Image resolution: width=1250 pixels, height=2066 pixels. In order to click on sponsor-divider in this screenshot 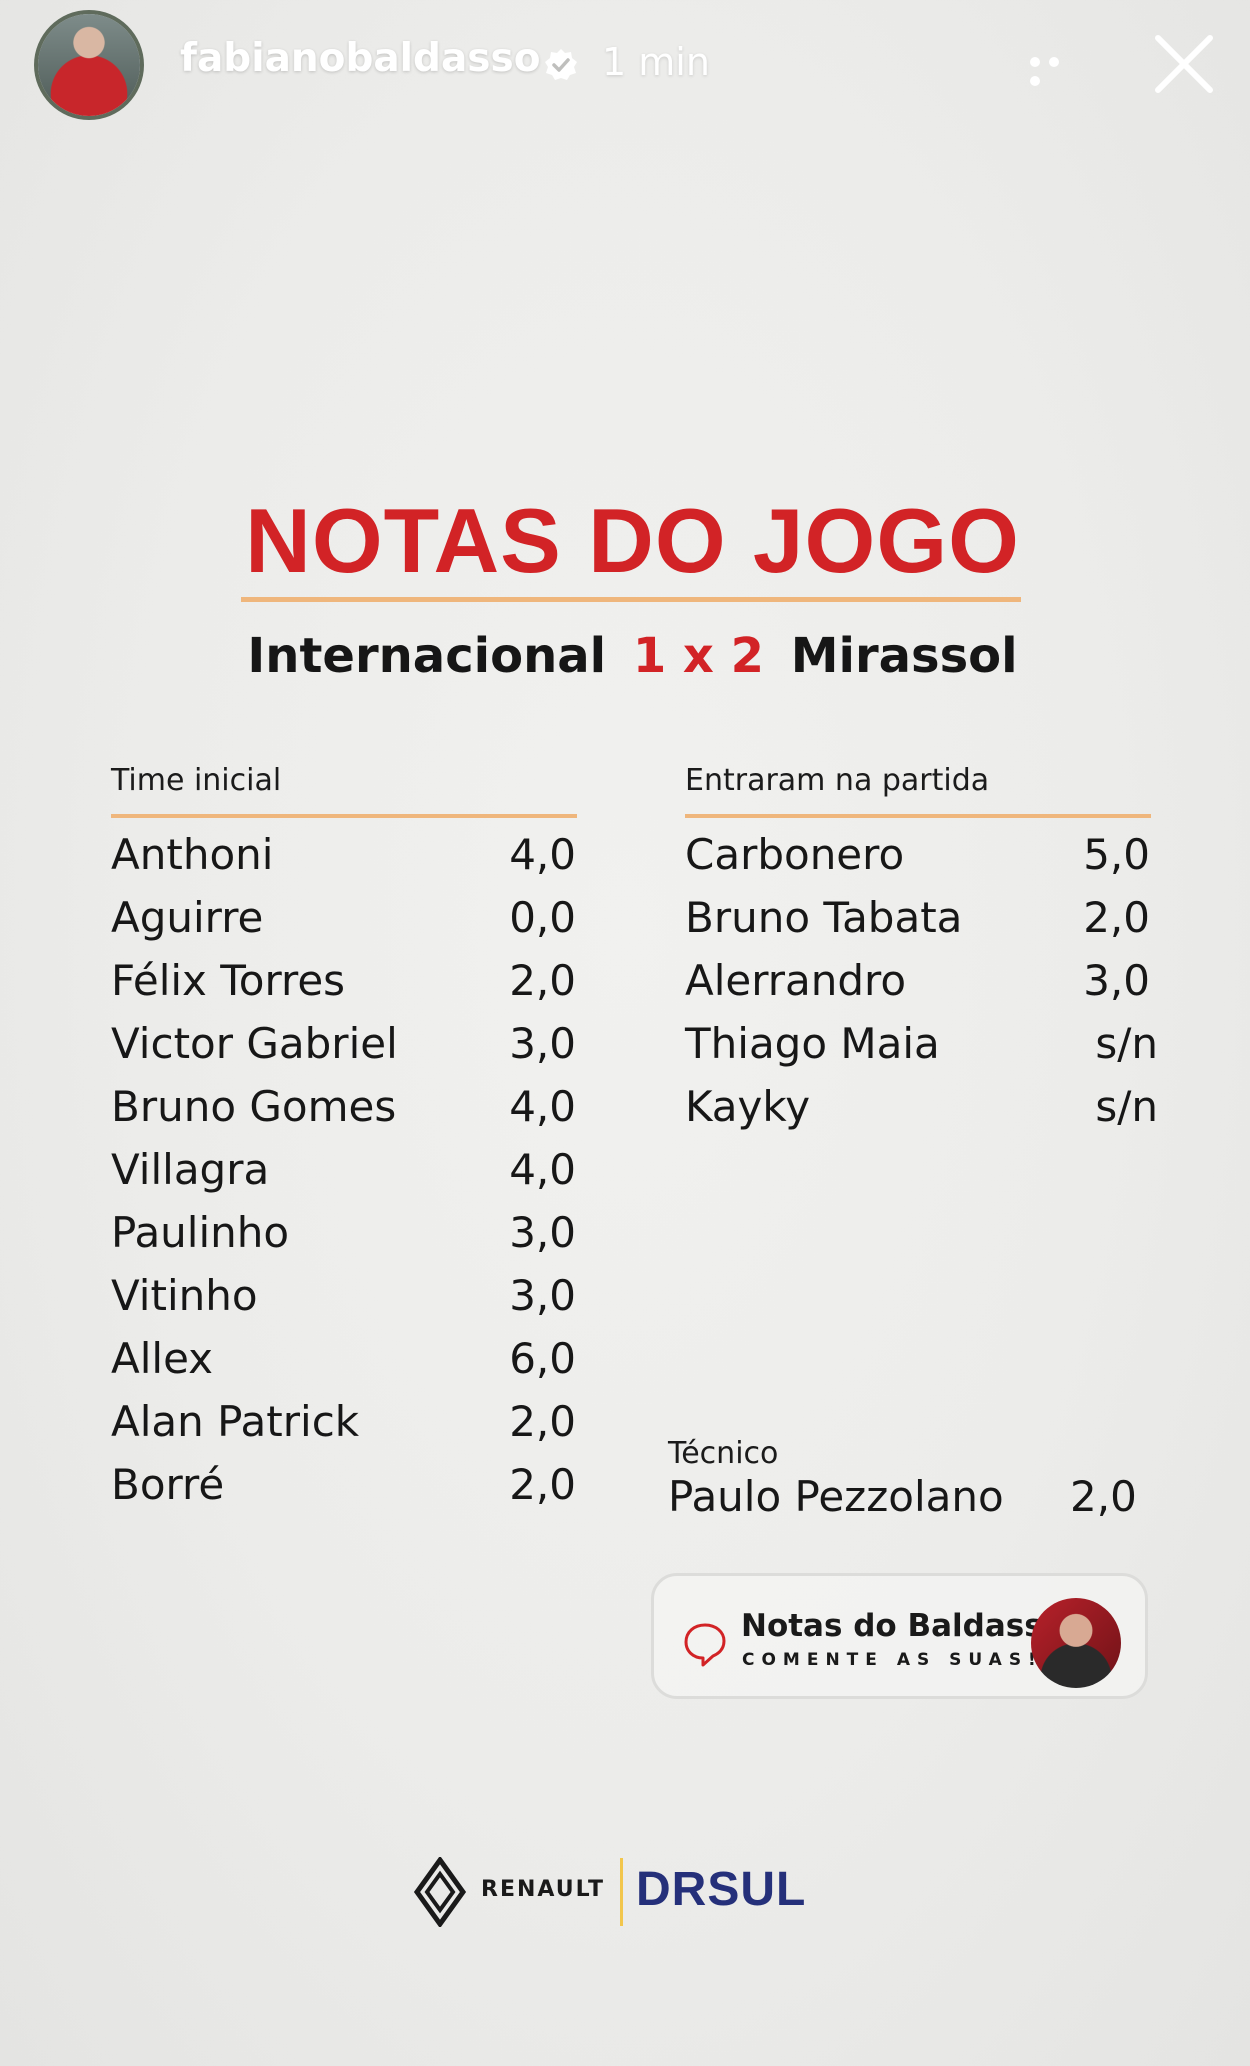, I will do `click(621, 1892)`.